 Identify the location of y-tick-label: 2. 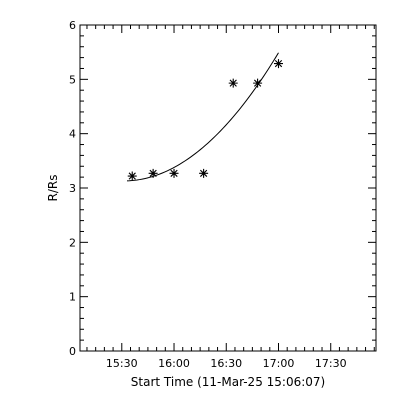
(72, 242).